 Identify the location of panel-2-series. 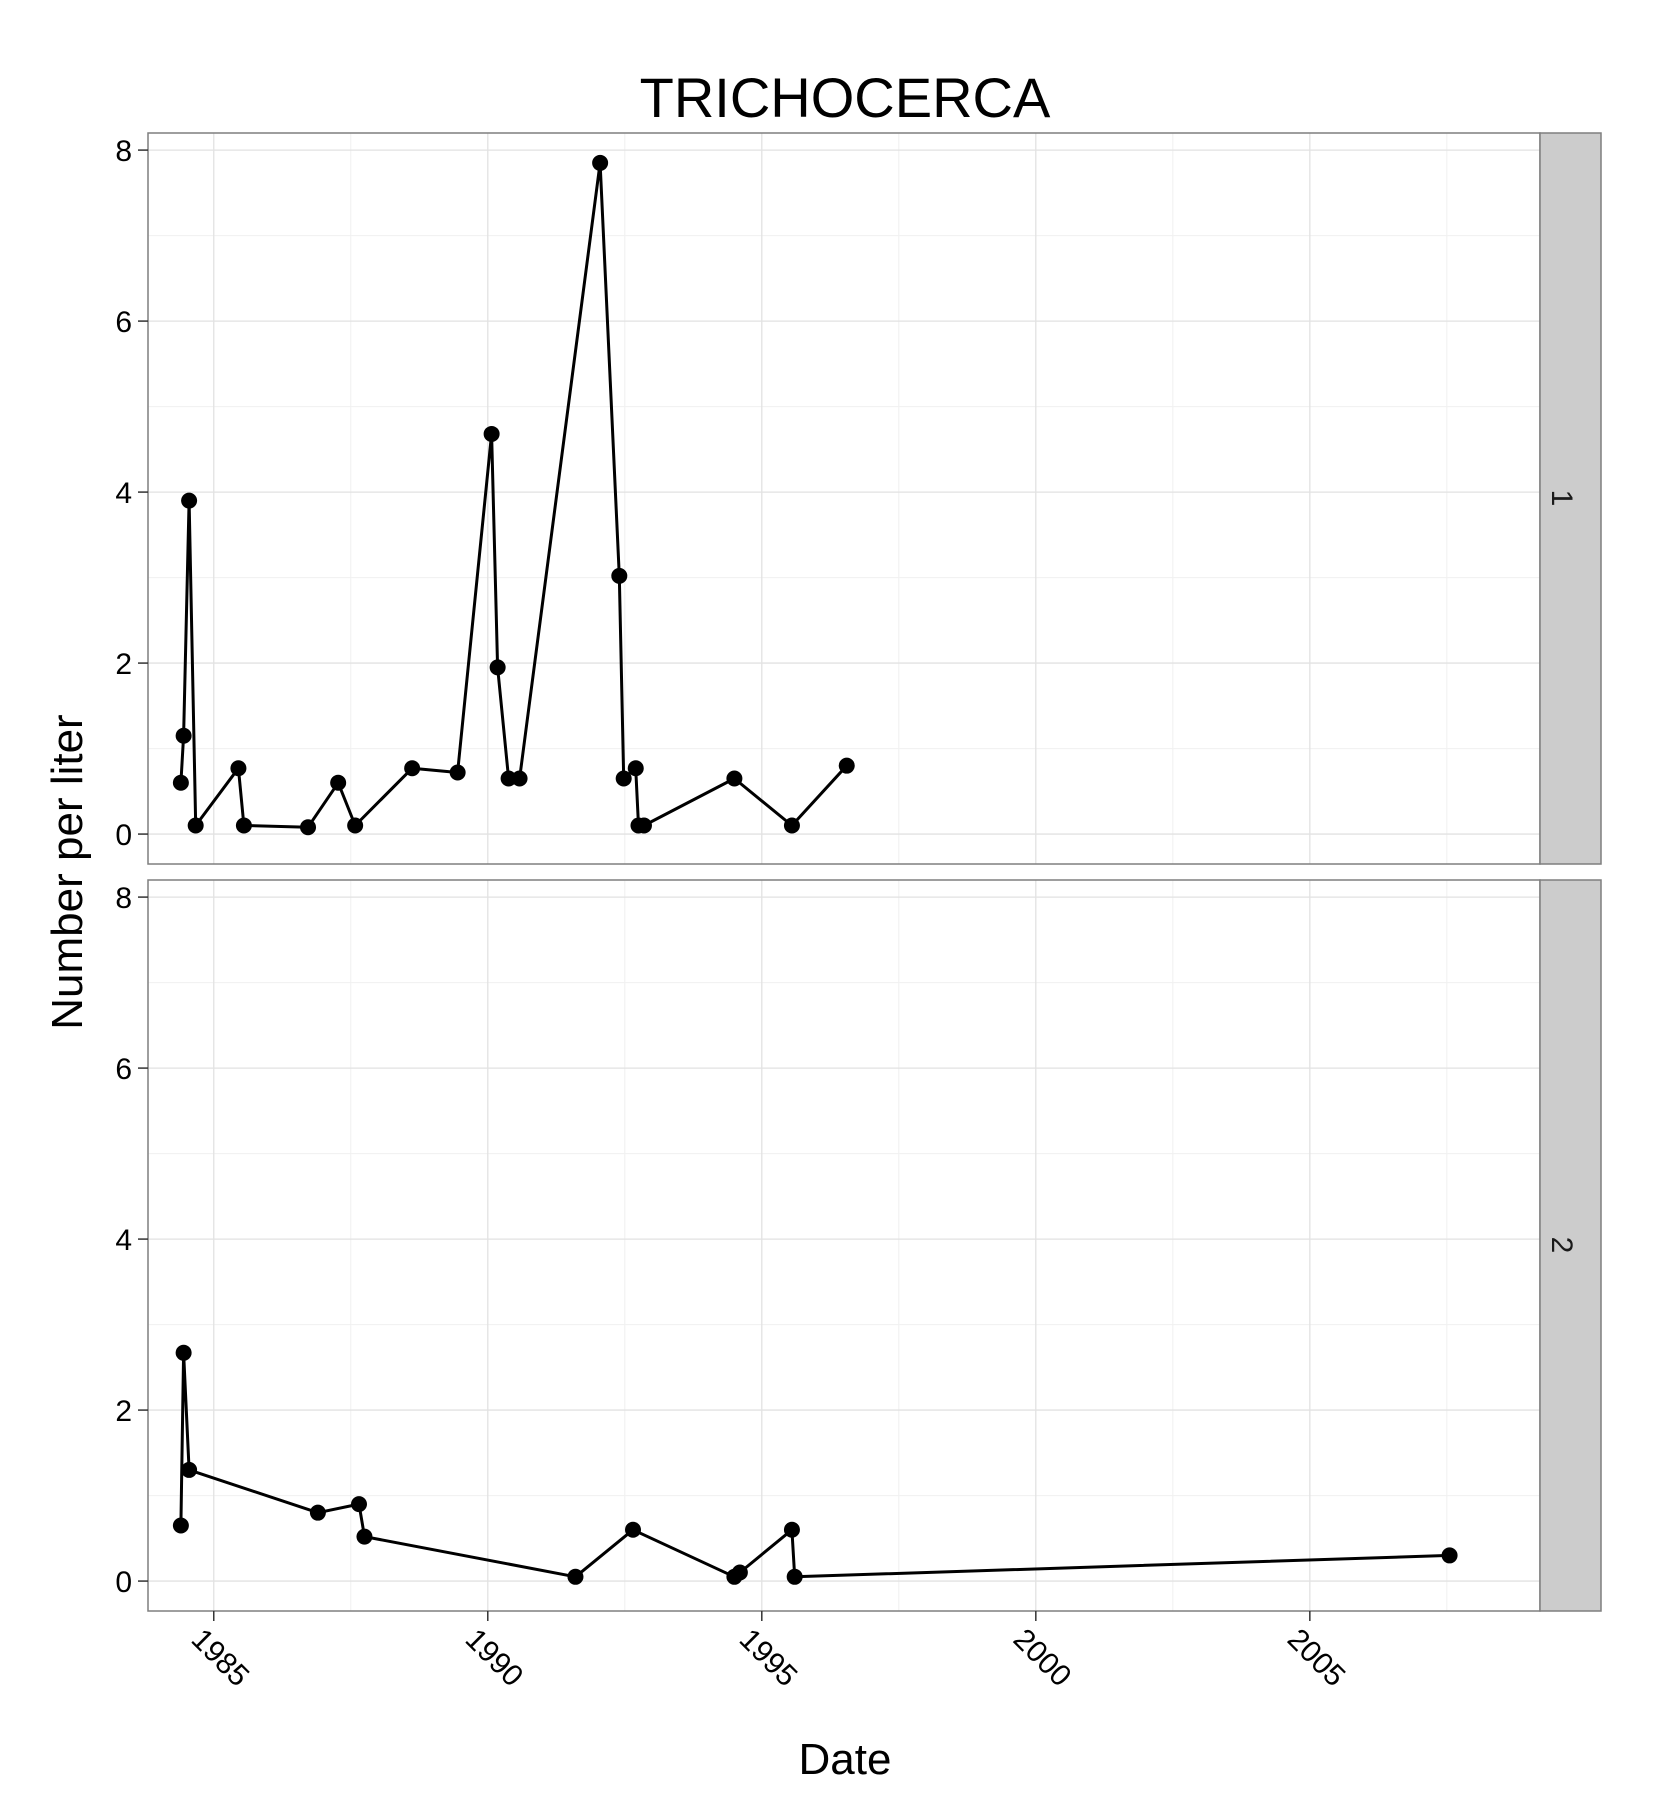
(815, 1464).